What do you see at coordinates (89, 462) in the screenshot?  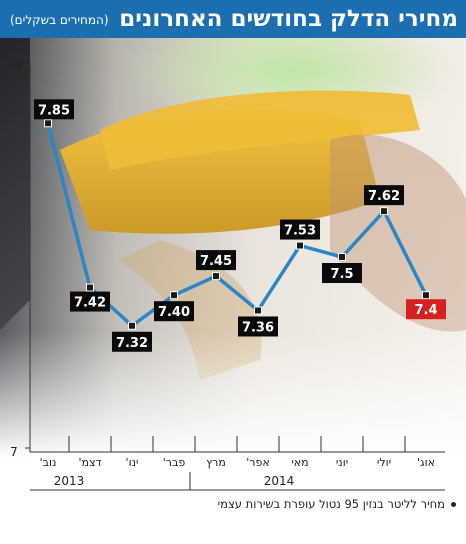 I see `x-tick-label: דצמ'` at bounding box center [89, 462].